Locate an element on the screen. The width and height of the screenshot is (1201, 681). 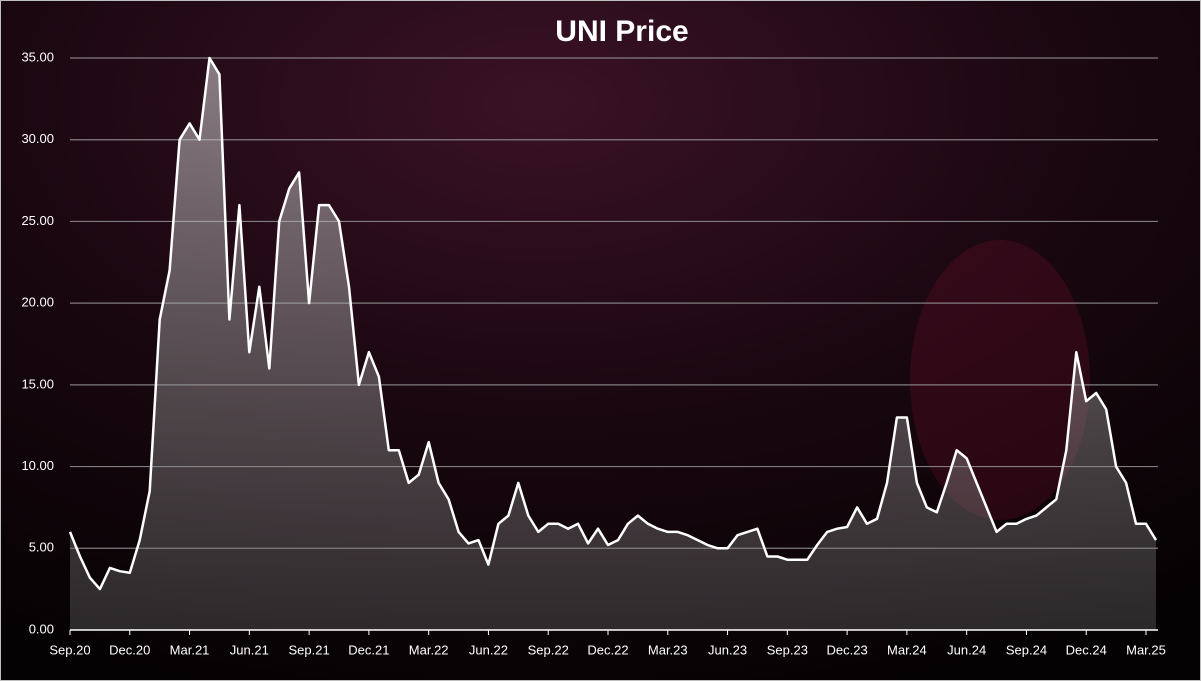
x-tick-label: Sep.21 is located at coordinates (309, 649).